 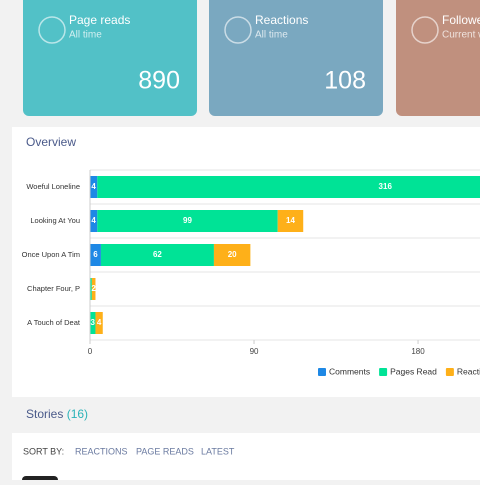 What do you see at coordinates (44, 414) in the screenshot?
I see `stories-title-text: Stories` at bounding box center [44, 414].